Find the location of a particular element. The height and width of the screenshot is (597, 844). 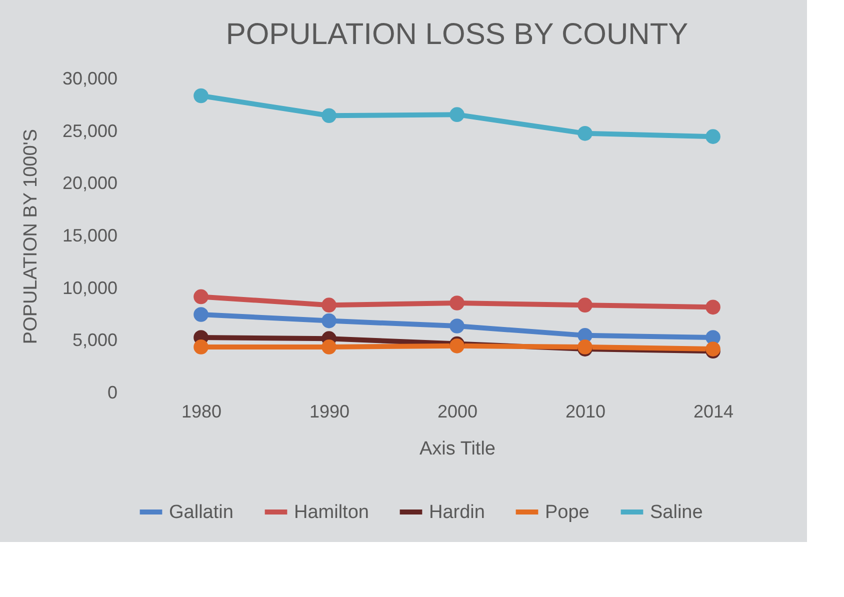

x-tick-label: 2014 is located at coordinates (713, 412).